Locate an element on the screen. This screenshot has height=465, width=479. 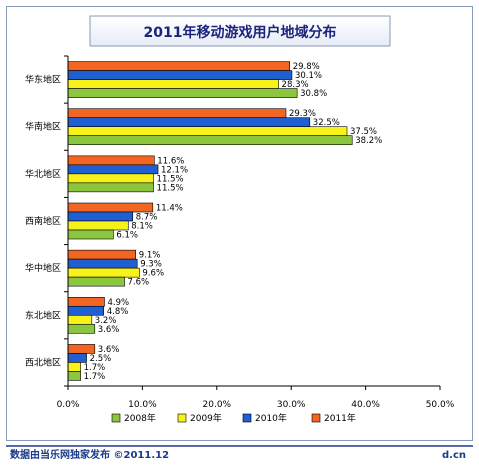
category-label: 东北地区 is located at coordinates (43, 315).